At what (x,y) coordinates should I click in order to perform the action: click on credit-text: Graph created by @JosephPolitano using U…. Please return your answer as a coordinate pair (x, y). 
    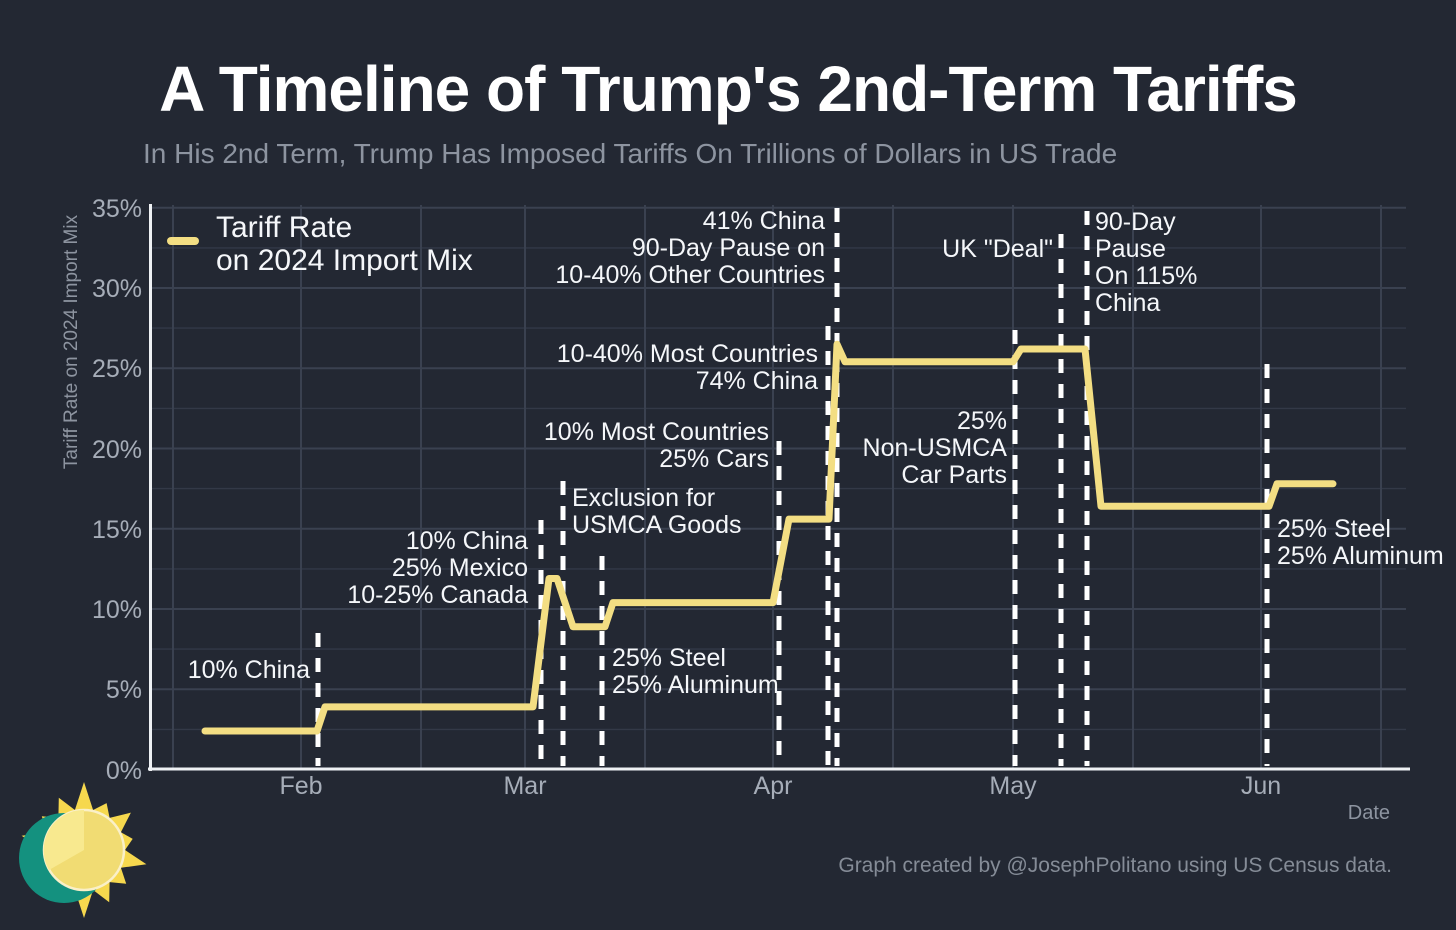
    Looking at the image, I should click on (1115, 865).